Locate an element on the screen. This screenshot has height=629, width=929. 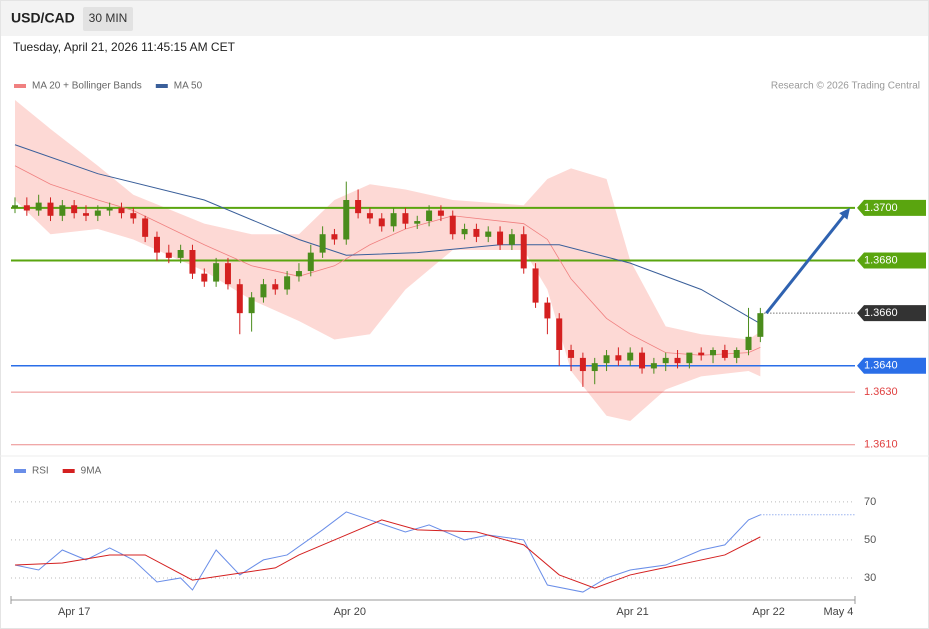
x-tick-label: May 4 is located at coordinates (838, 612).